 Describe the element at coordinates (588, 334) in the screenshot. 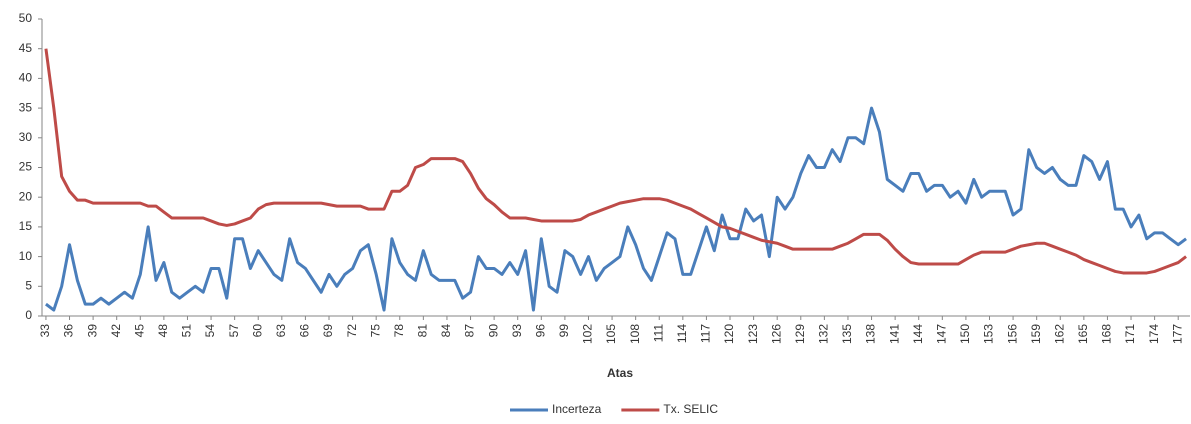

I see `x-tick-label: 102` at that location.